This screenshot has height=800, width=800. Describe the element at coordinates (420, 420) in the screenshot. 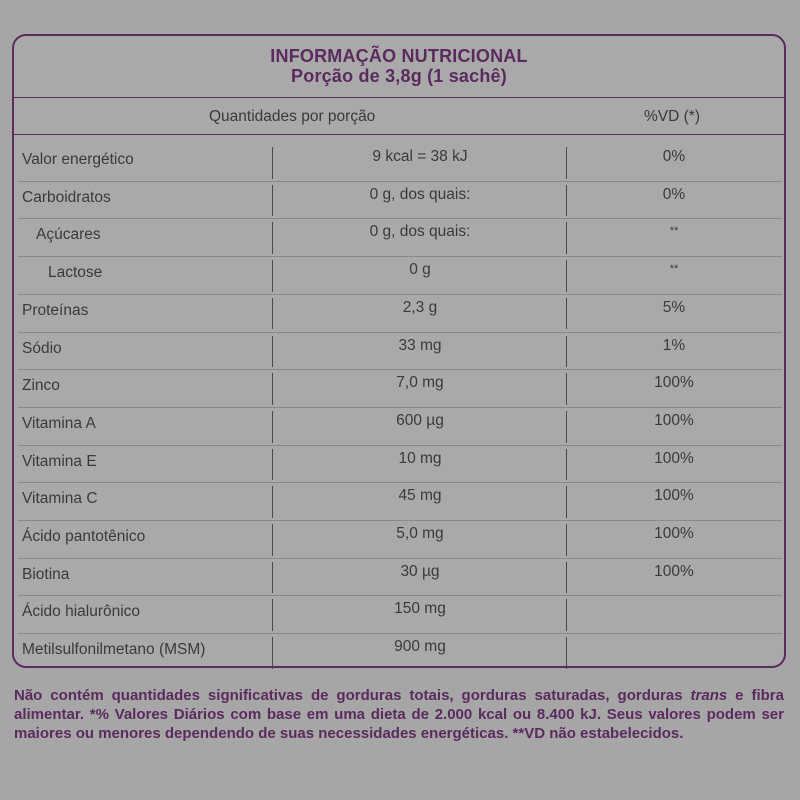

I see `row-amount: 600 µg` at that location.